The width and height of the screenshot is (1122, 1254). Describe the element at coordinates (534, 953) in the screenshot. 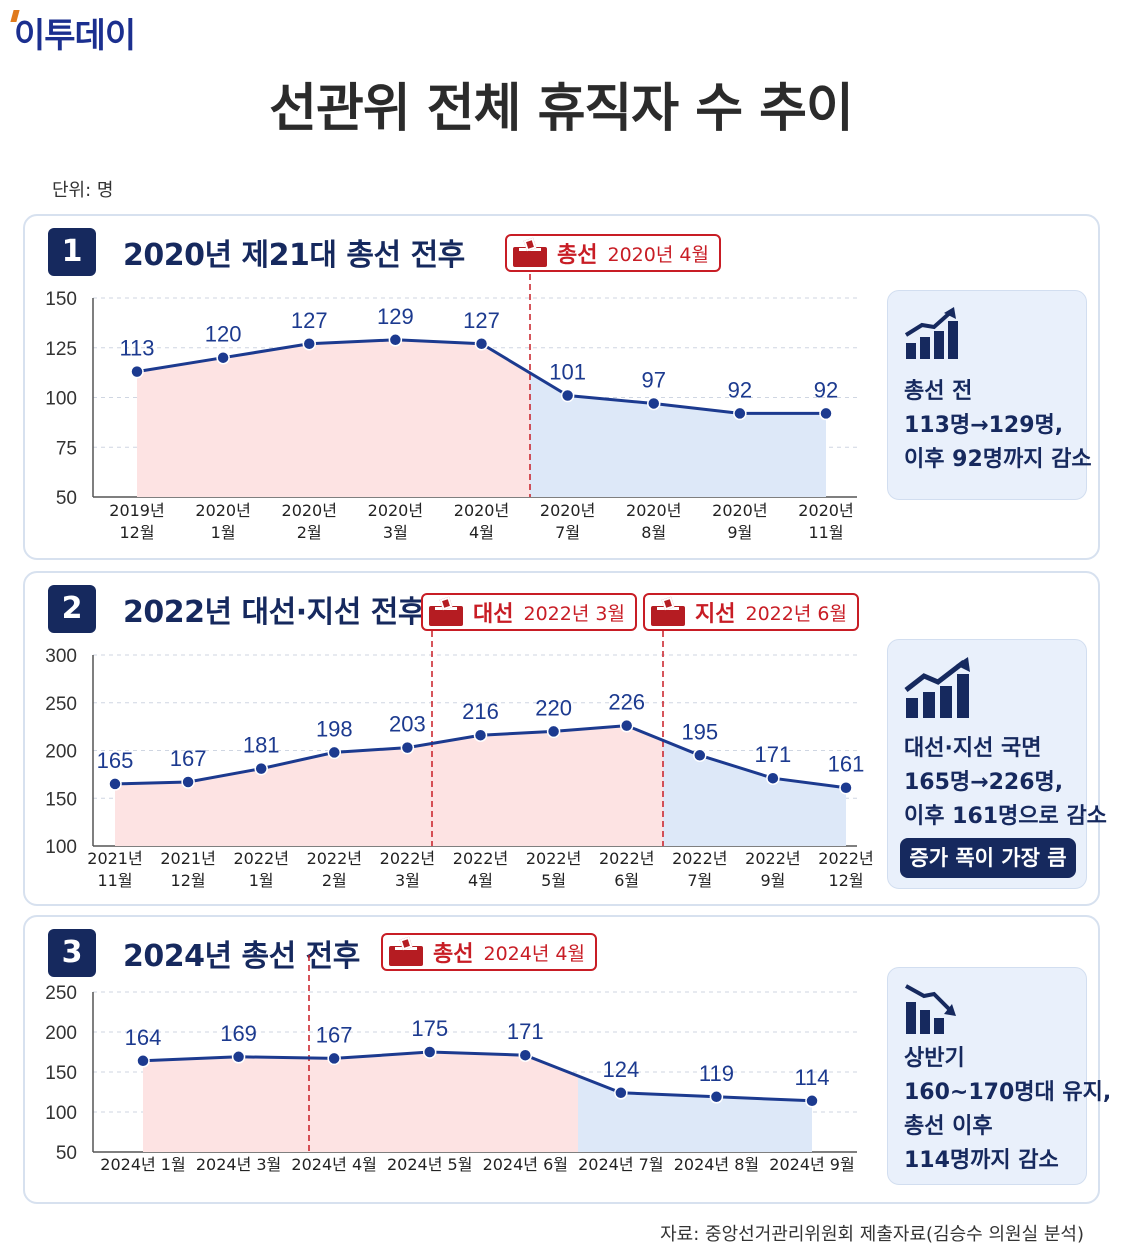

I see `event-date: 2024년 4월` at that location.